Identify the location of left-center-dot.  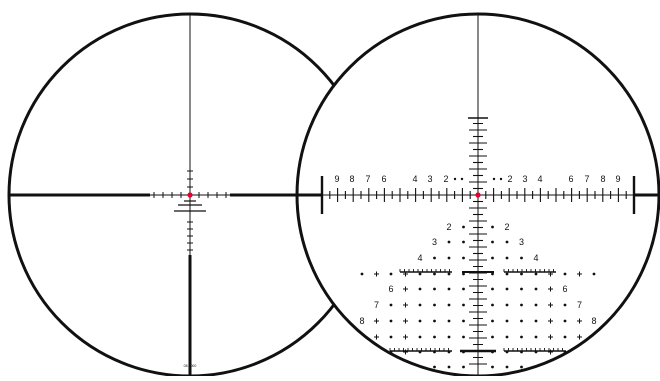
(190, 195).